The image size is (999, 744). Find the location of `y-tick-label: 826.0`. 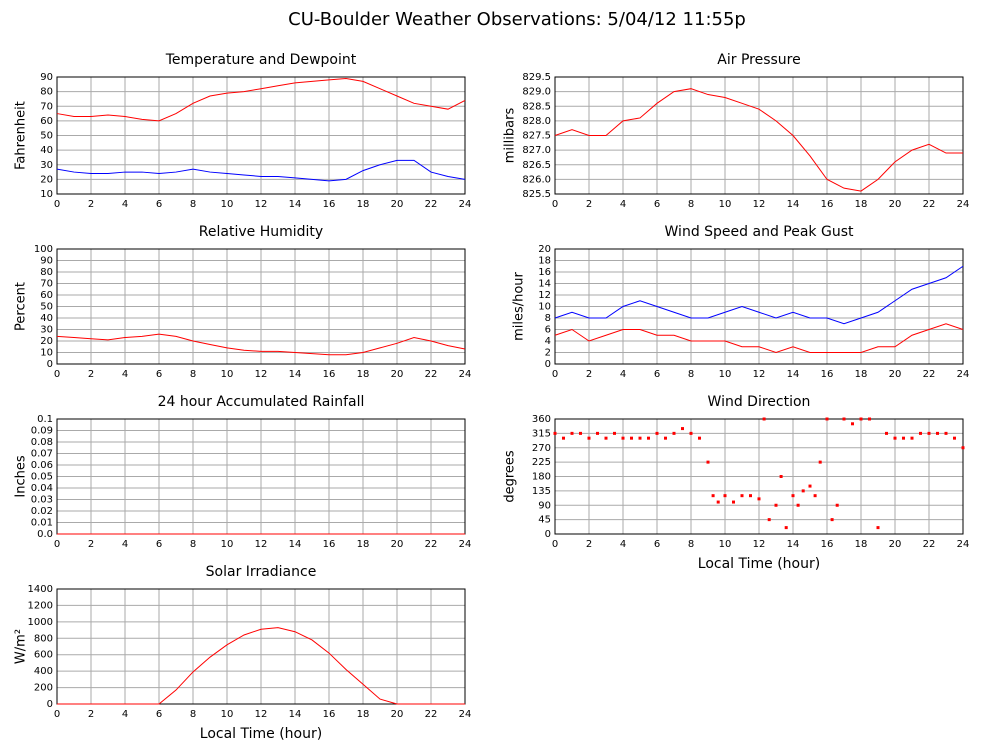

y-tick-label: 826.0 is located at coordinates (536, 179).